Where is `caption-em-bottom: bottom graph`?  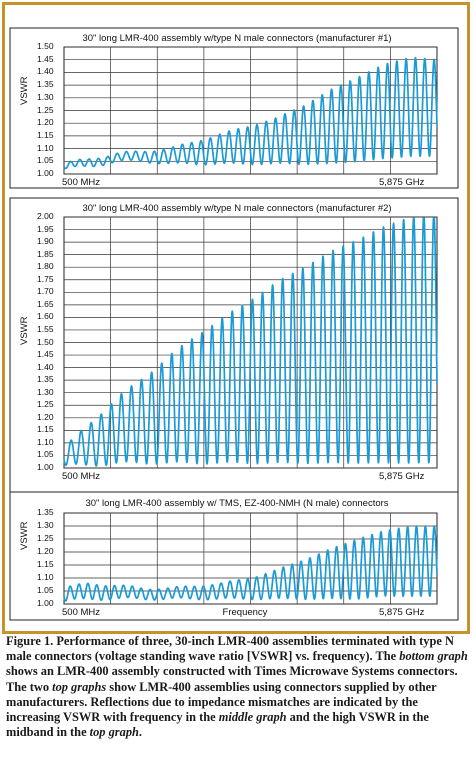 caption-em-bottom: bottom graph is located at coordinates (433, 656).